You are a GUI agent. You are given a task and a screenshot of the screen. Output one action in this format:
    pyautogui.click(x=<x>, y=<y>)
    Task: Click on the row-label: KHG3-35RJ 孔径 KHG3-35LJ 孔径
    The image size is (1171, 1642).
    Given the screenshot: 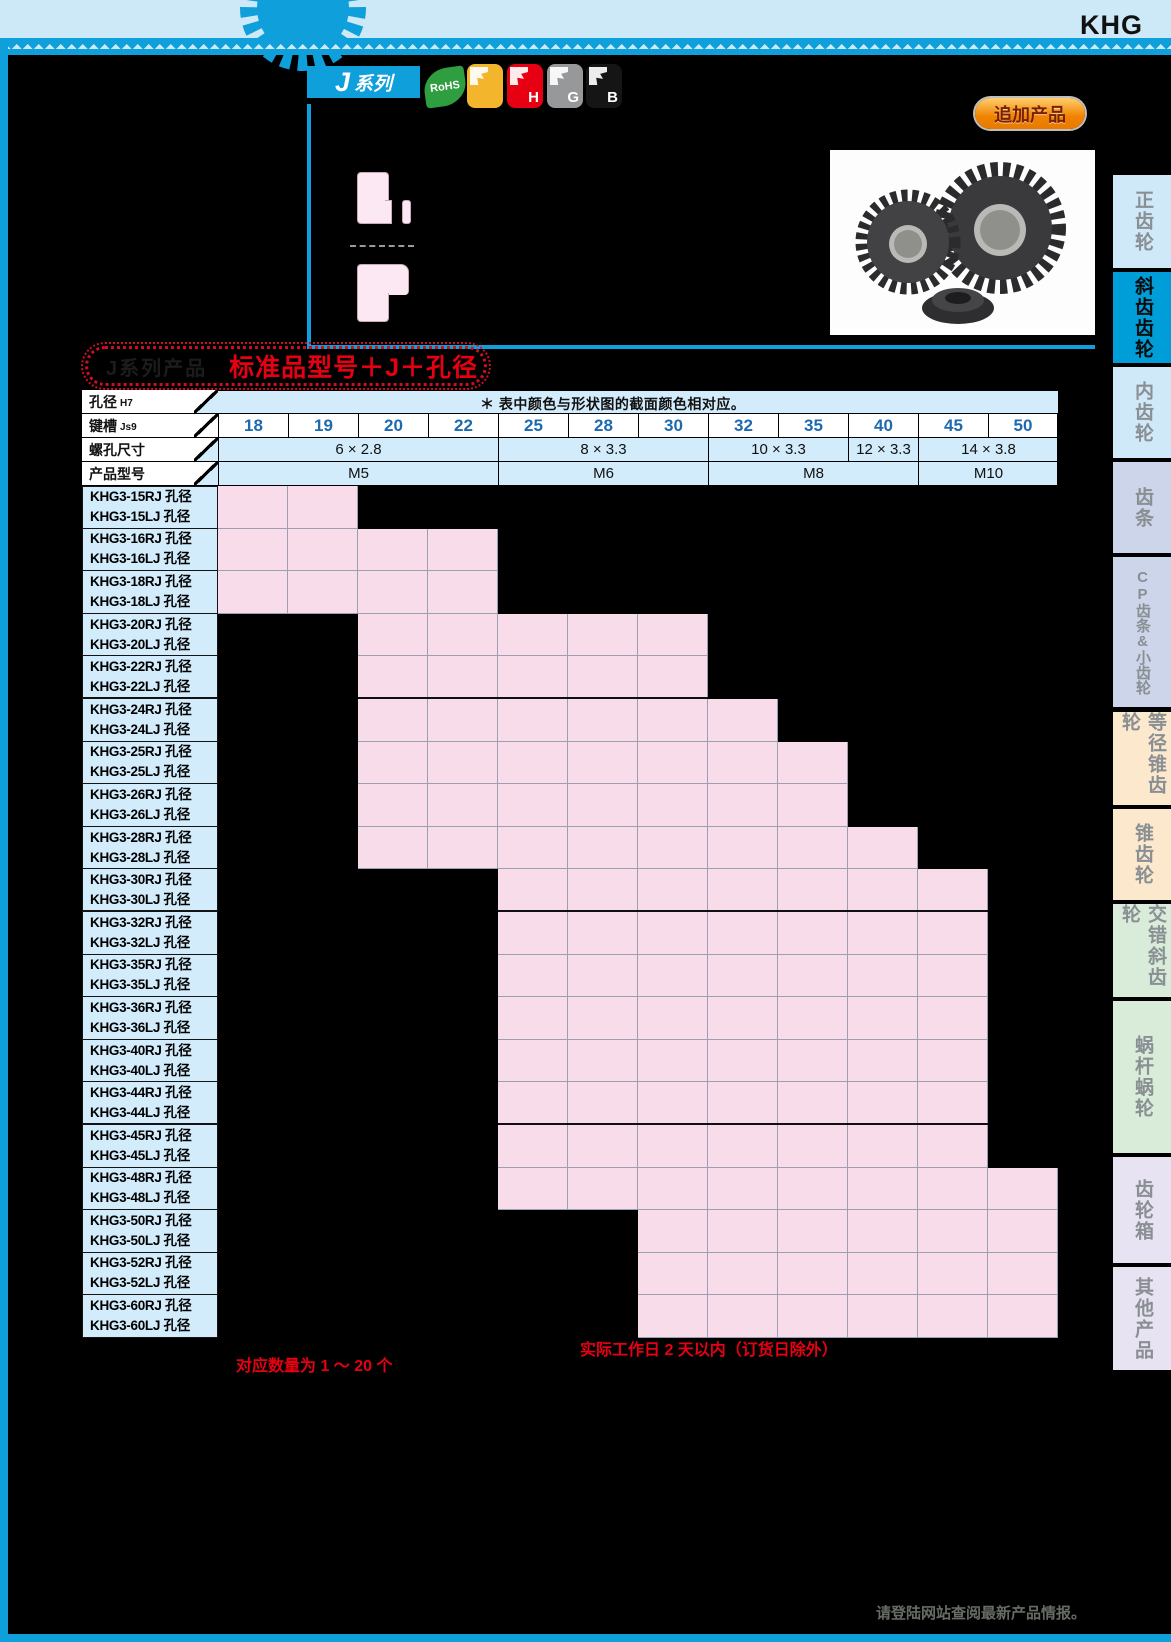 What is the action you would take?
    pyautogui.click(x=150, y=976)
    